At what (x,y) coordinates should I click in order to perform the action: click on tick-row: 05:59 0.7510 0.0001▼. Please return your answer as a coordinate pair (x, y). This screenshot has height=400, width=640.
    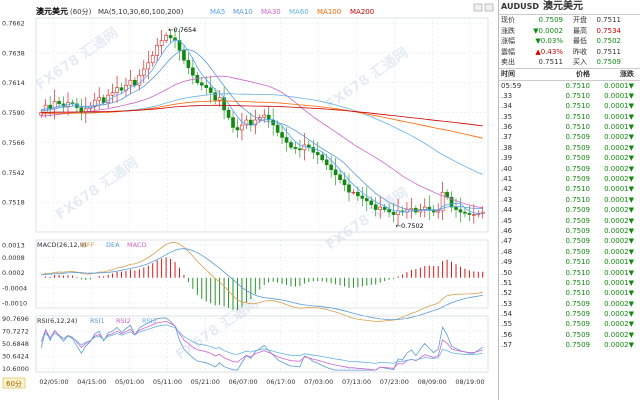
    Looking at the image, I should click on (569, 86).